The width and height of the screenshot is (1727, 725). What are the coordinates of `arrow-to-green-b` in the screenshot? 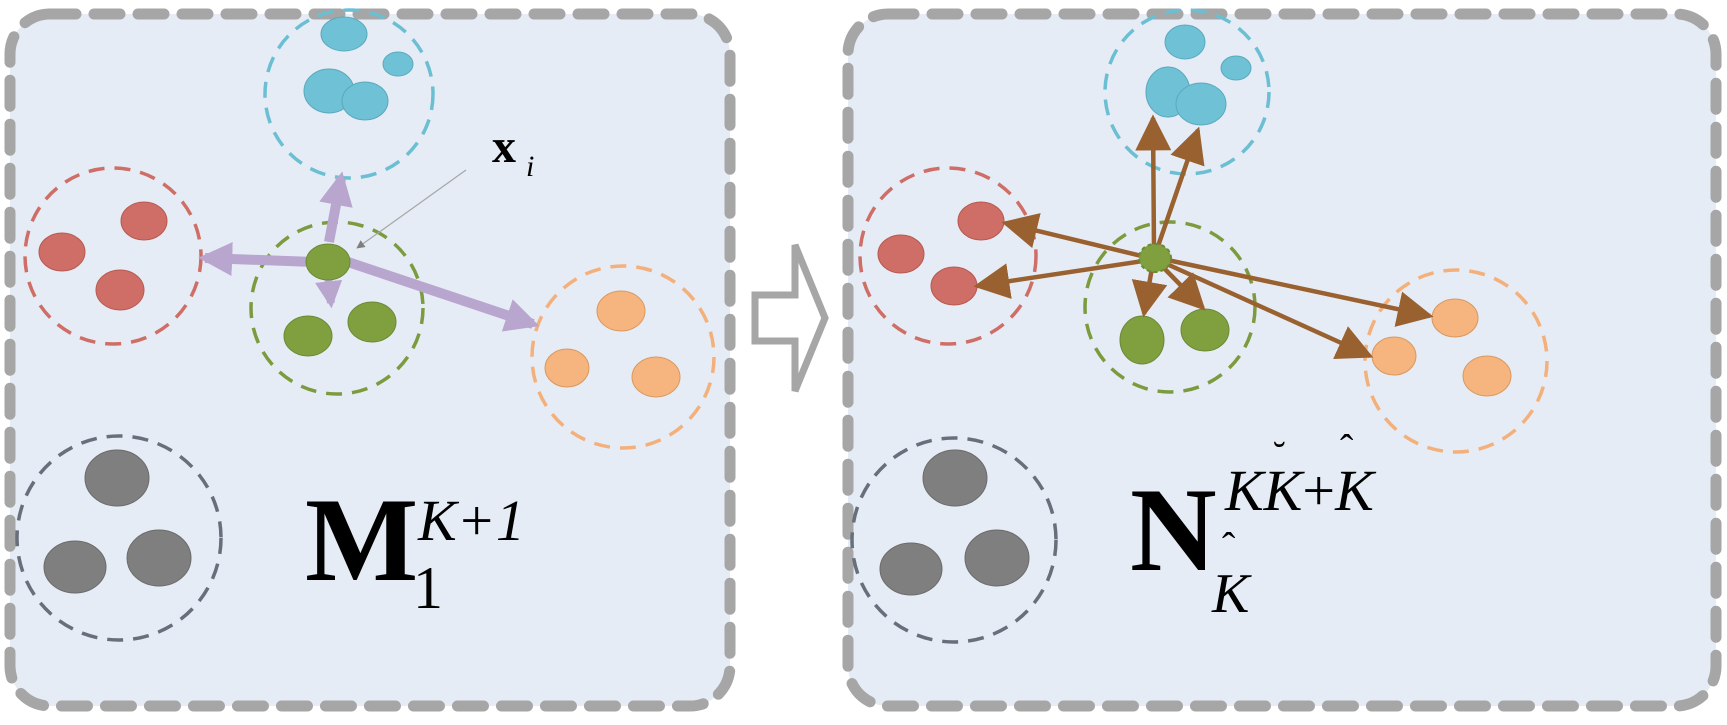 It's located at (1181, 285).